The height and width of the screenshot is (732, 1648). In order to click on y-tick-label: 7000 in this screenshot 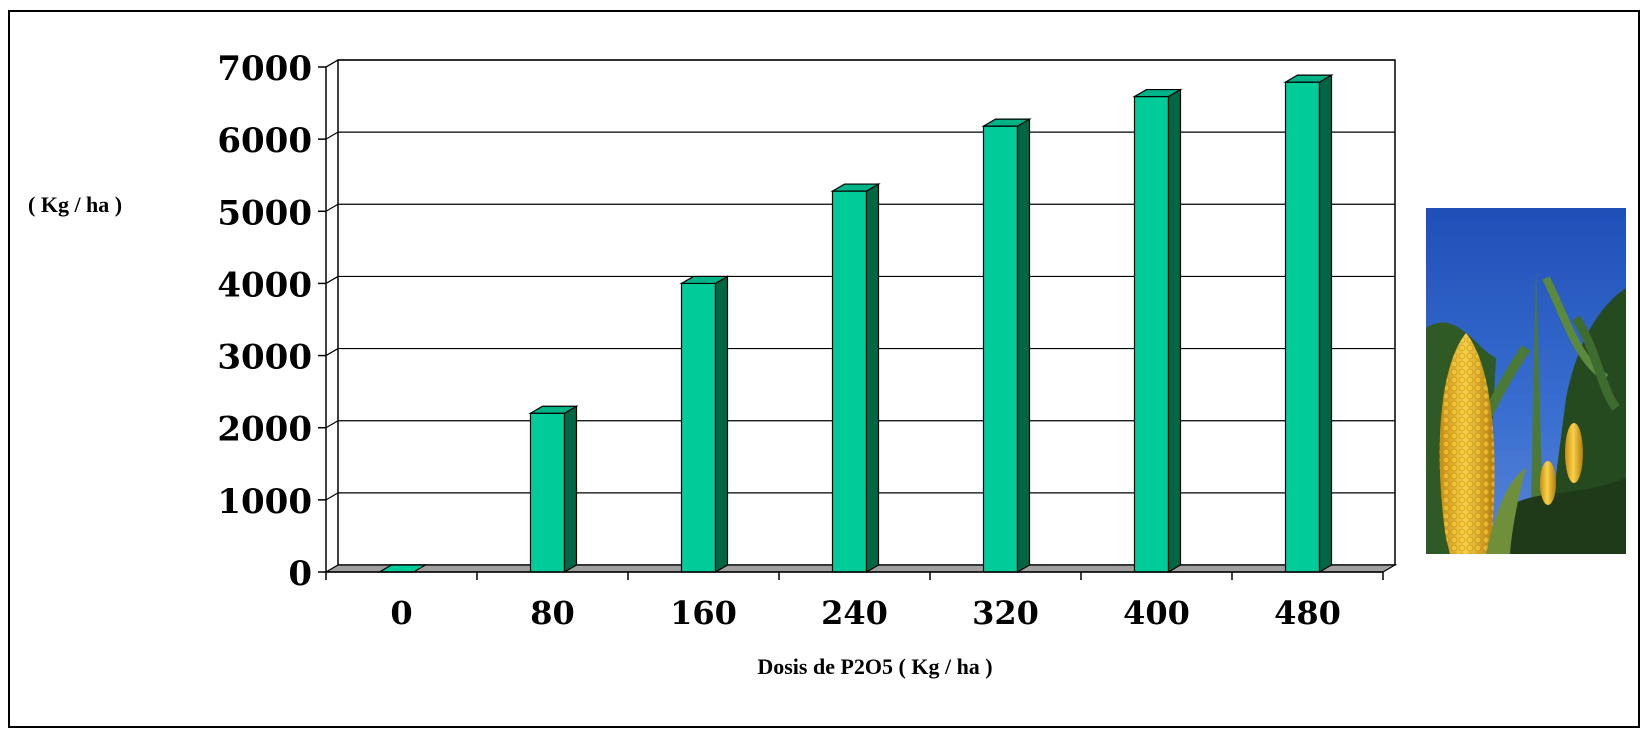, I will do `click(264, 69)`.